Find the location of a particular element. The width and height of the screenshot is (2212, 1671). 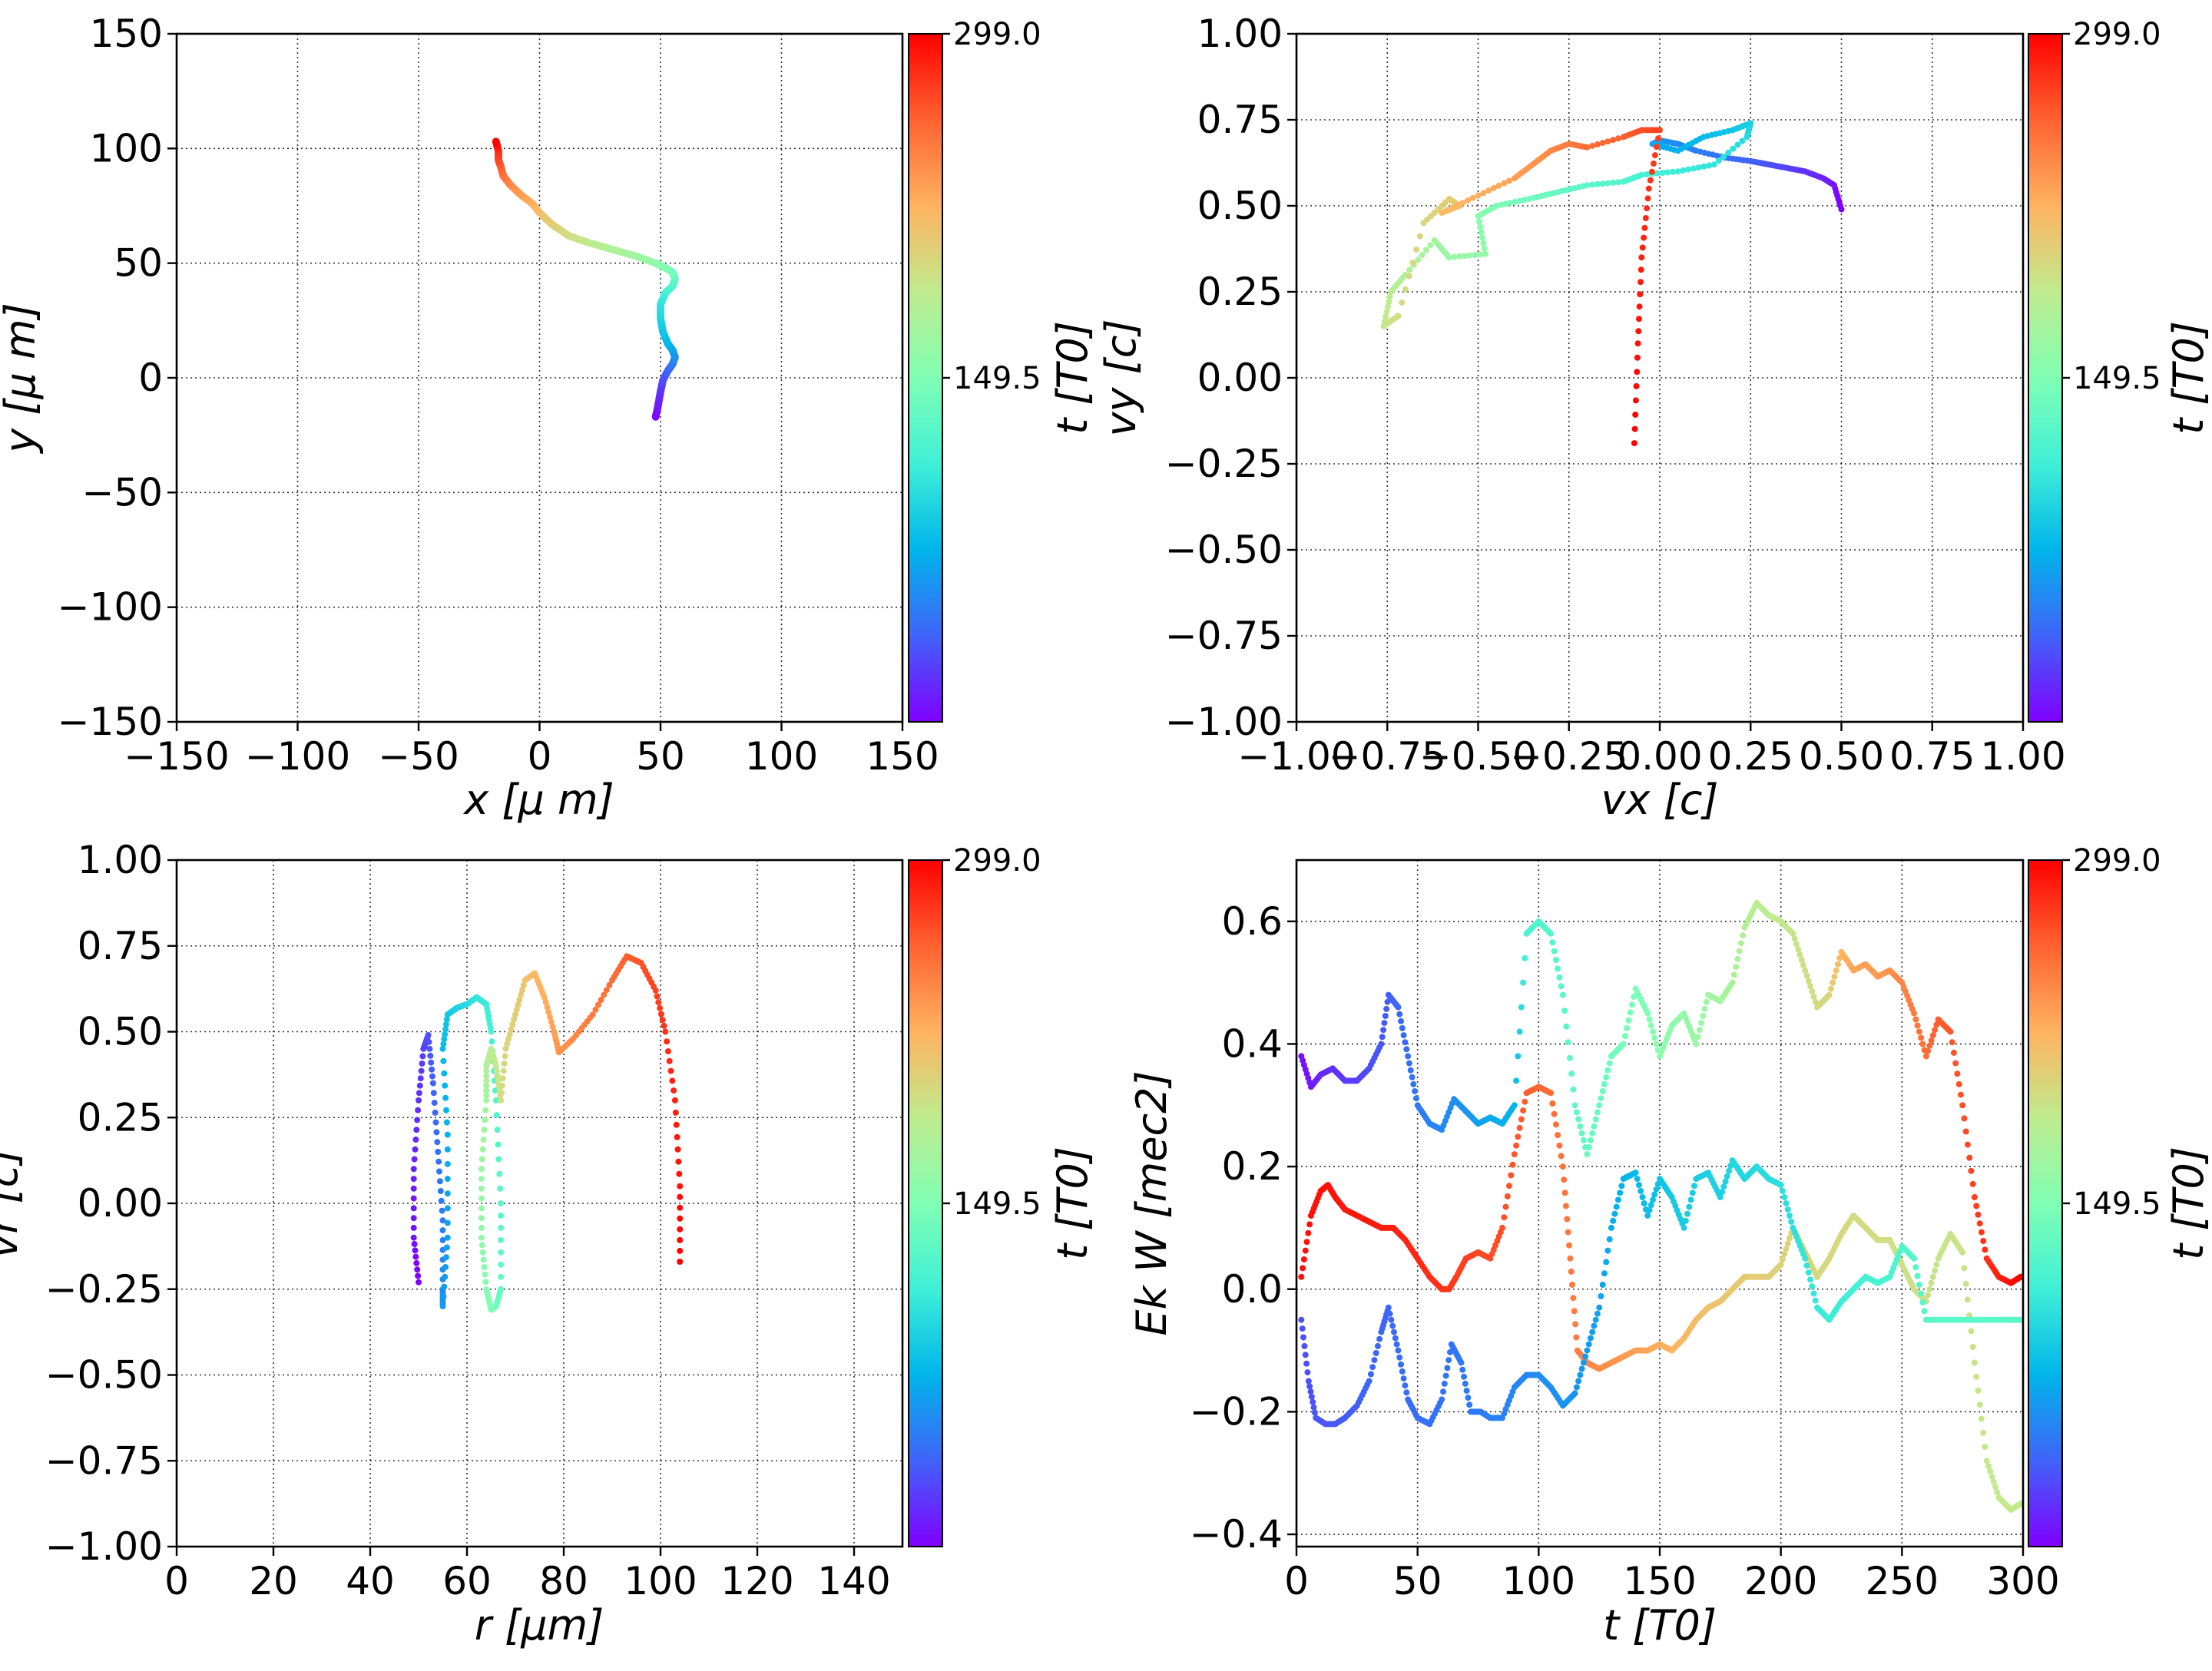

x-tick-label: 150 is located at coordinates (1660, 1581).